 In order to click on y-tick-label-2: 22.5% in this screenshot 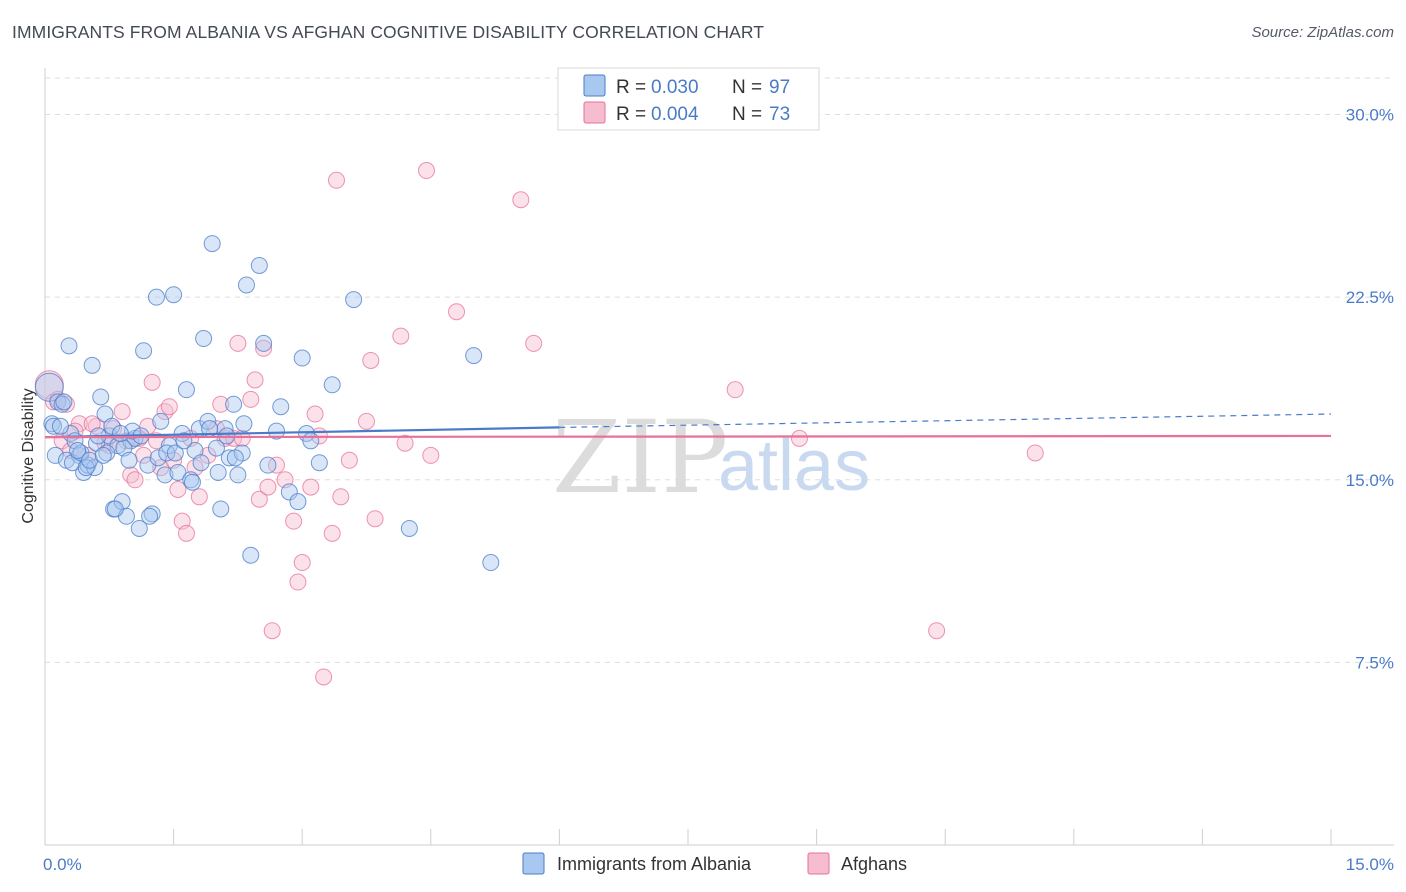, I will do `click(1370, 297)`.